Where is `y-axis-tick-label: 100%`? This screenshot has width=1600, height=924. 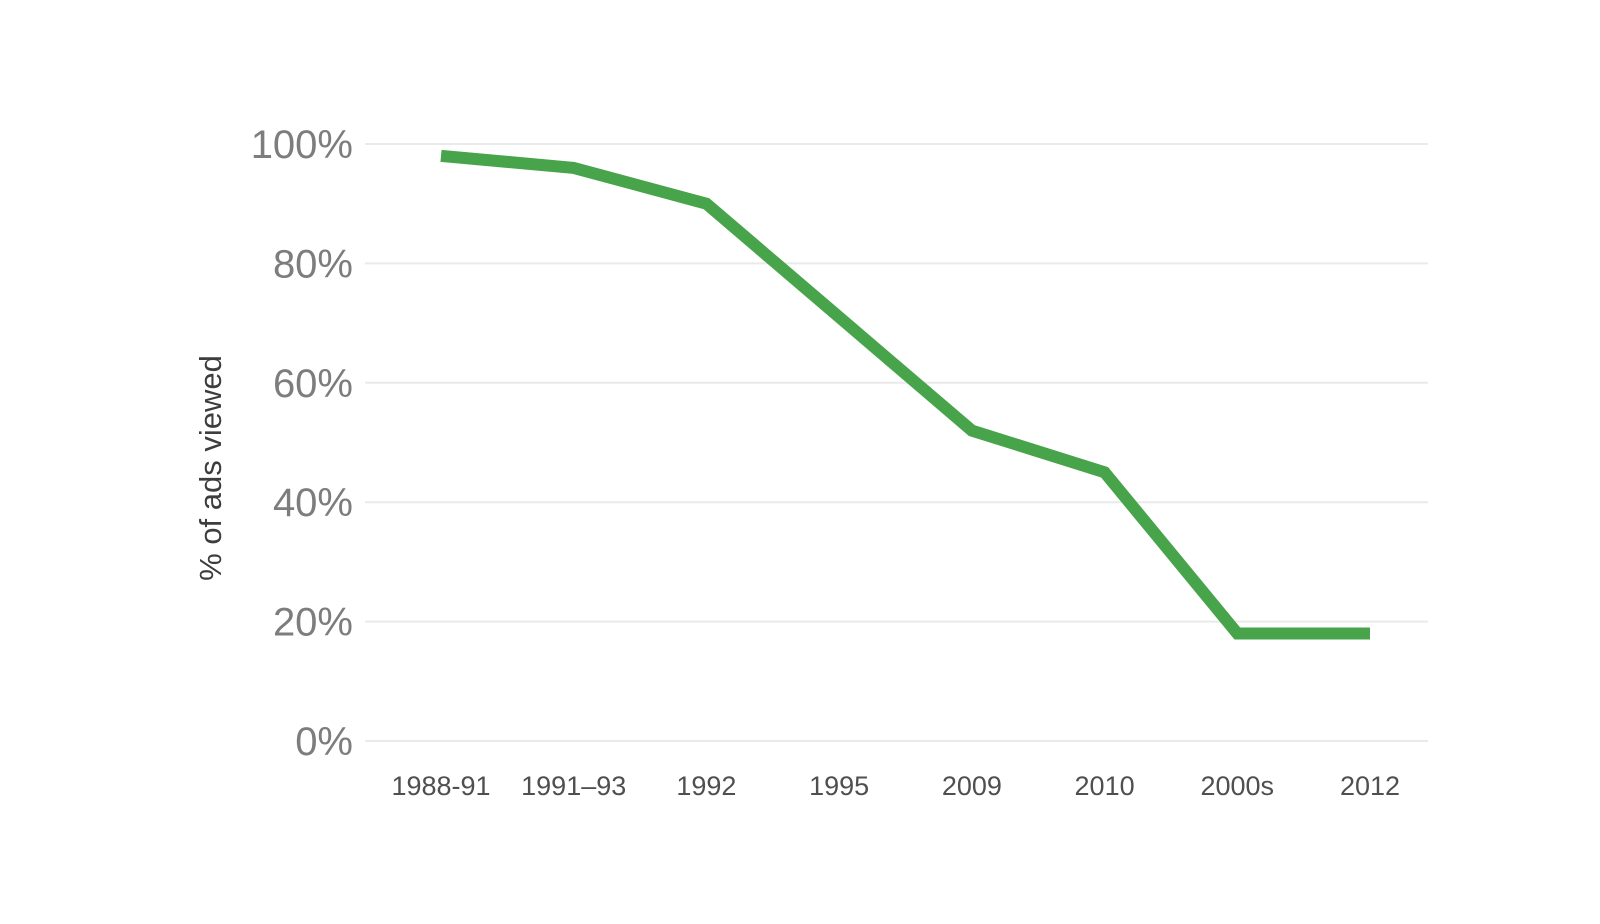
y-axis-tick-label: 100% is located at coordinates (302, 145).